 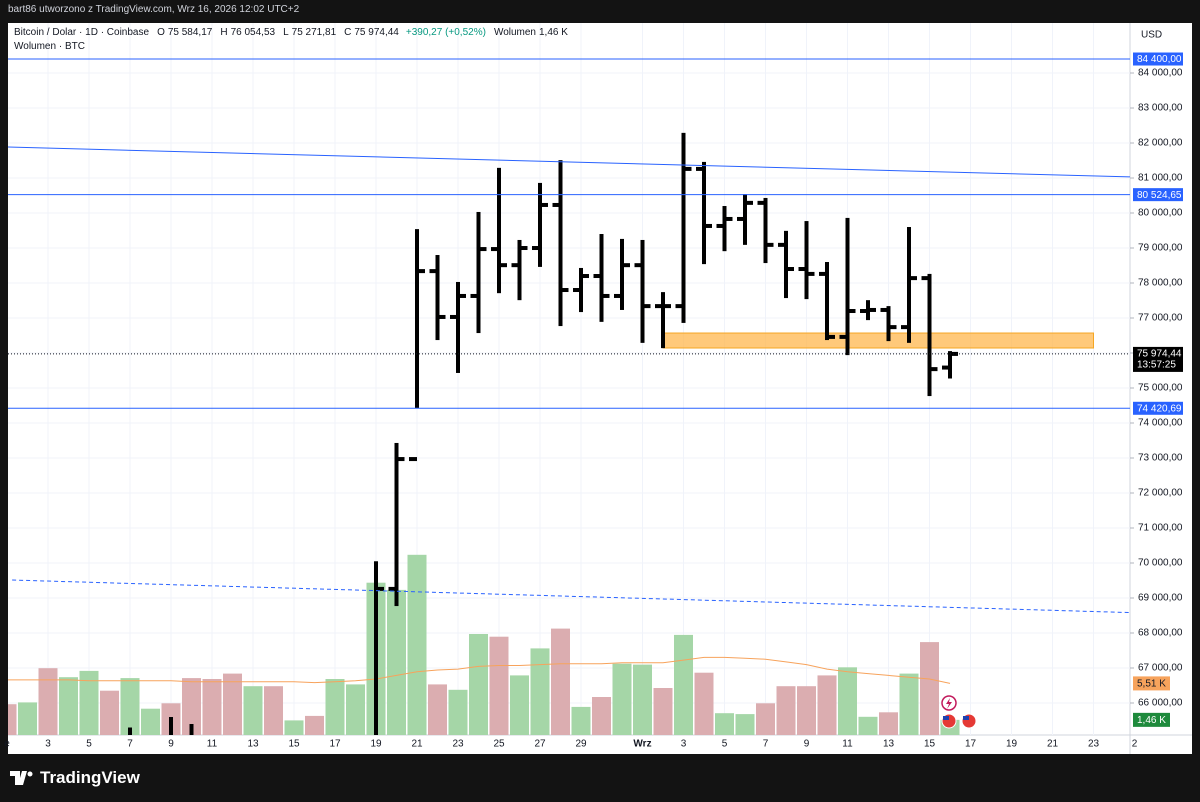 I want to click on x-tick-label: 23, so click(x=1094, y=744).